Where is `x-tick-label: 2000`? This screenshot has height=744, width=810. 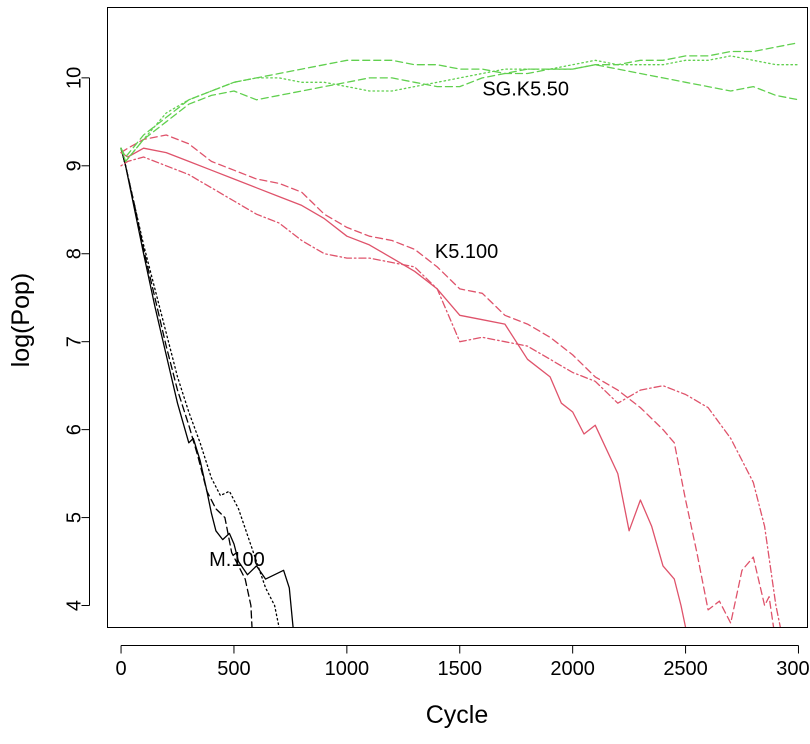
x-tick-label: 2000 is located at coordinates (572, 669).